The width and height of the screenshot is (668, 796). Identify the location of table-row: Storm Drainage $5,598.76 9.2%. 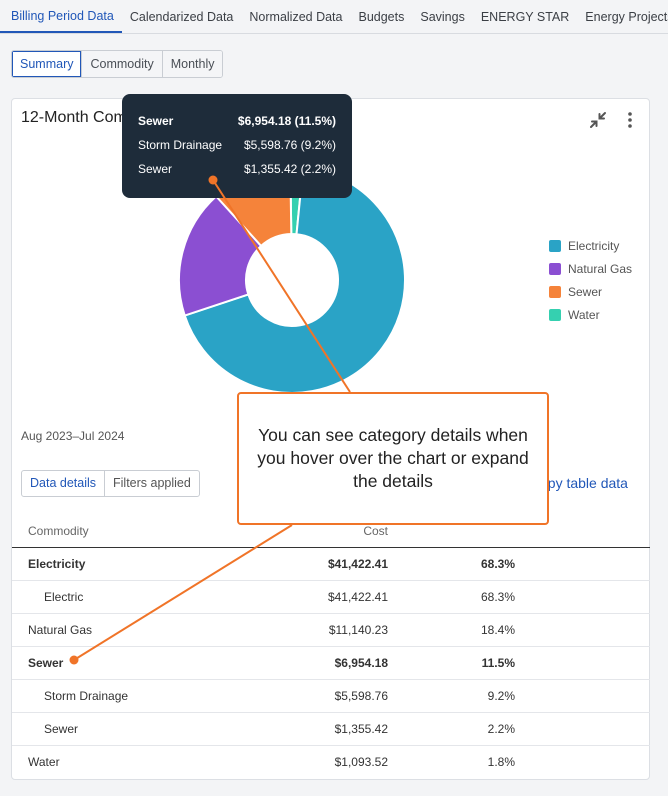
(331, 696).